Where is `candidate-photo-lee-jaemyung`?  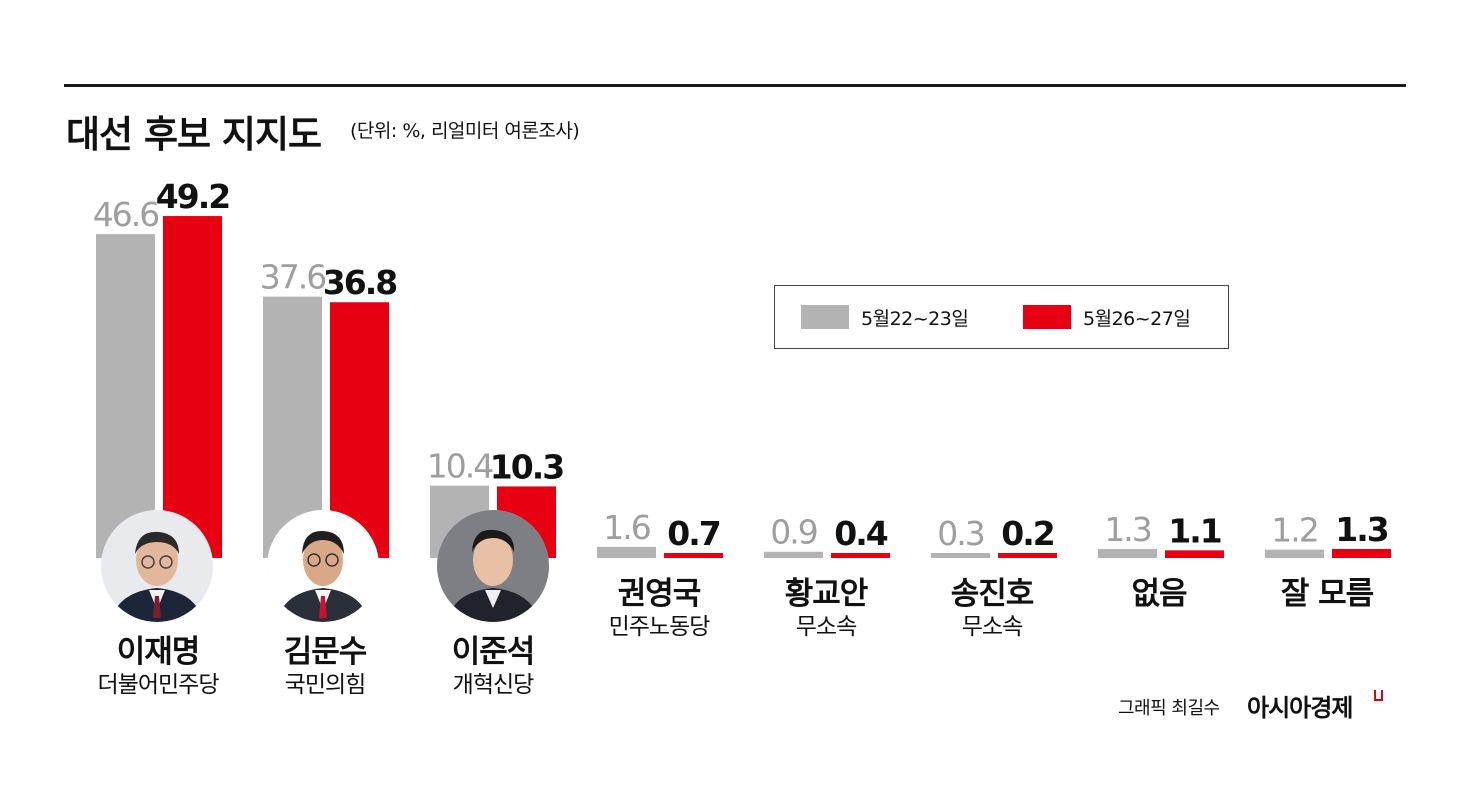
candidate-photo-lee-jaemyung is located at coordinates (157, 566).